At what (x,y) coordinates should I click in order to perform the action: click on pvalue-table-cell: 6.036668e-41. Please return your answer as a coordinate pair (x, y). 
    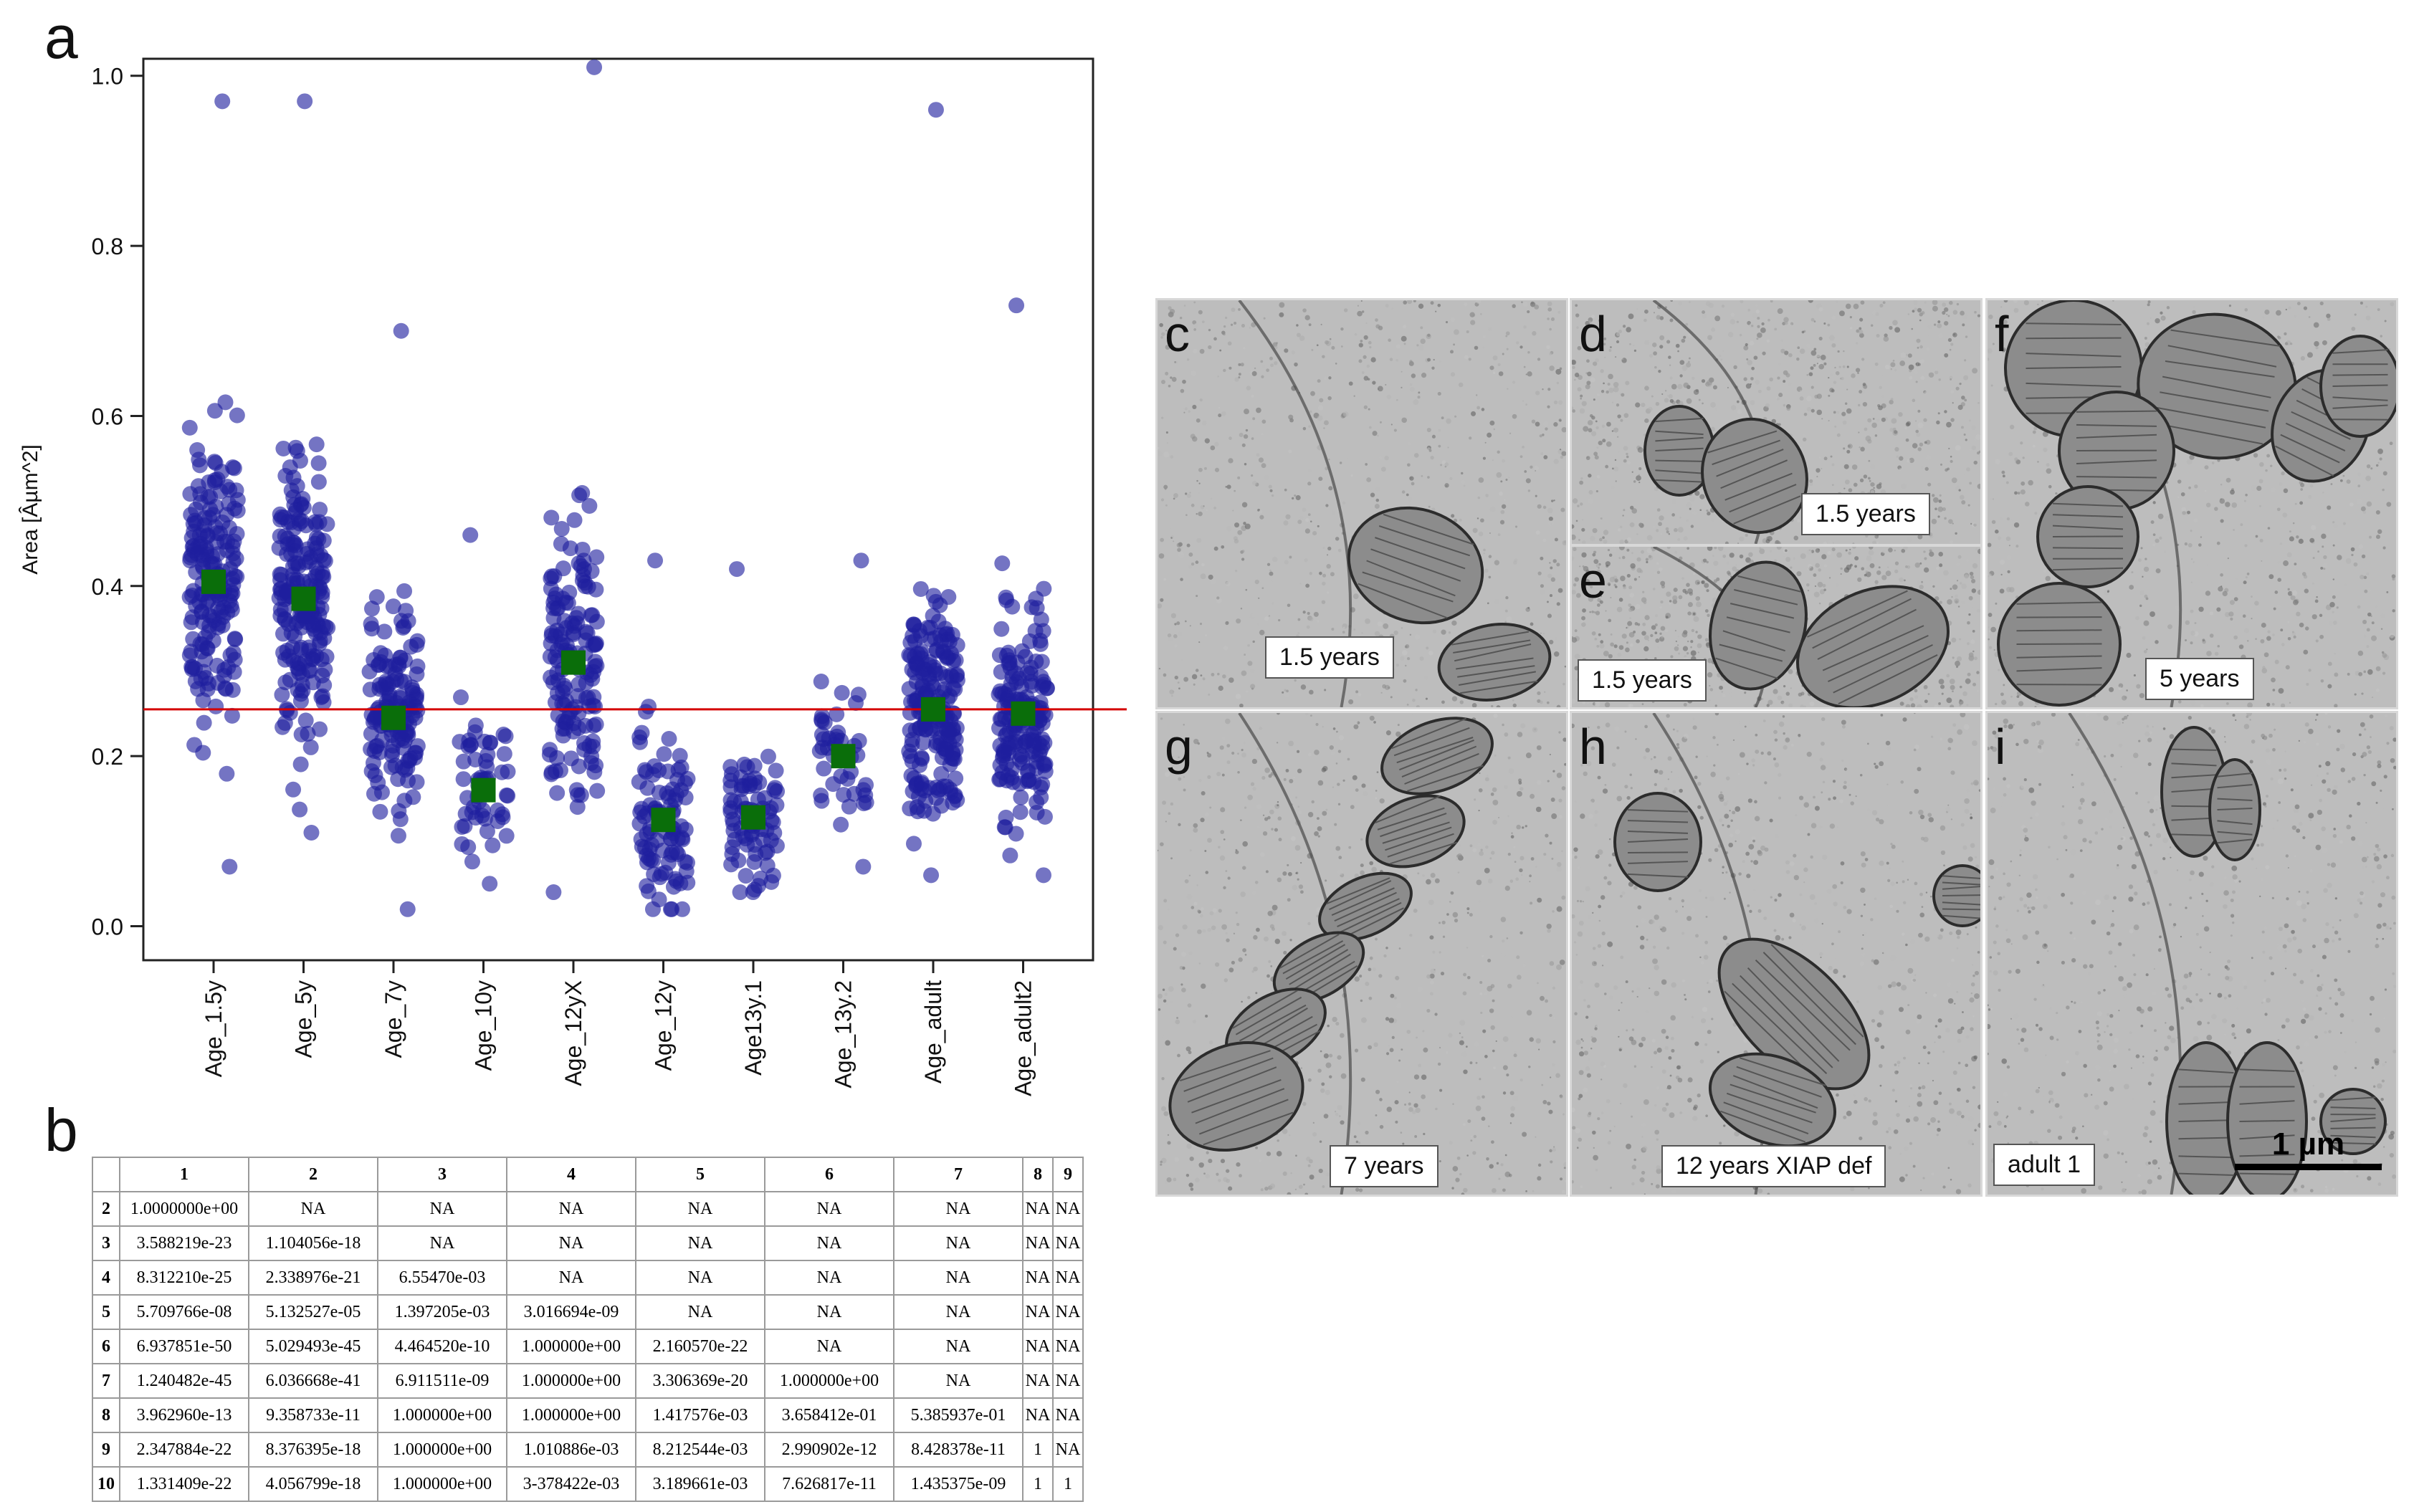
    Looking at the image, I should click on (313, 1381).